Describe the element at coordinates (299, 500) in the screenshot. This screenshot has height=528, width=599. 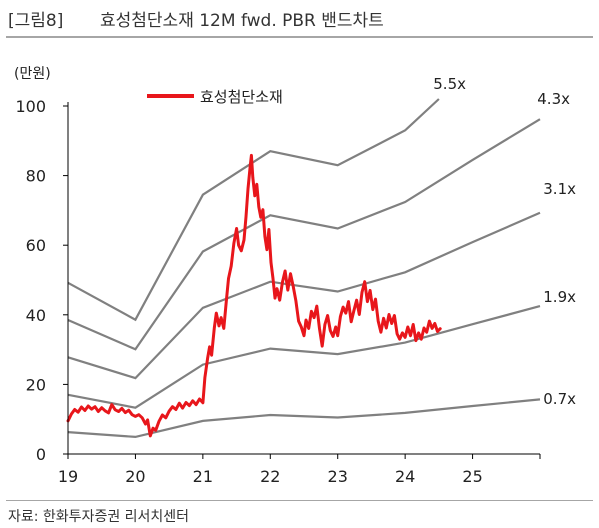
I see `source-divider` at that location.